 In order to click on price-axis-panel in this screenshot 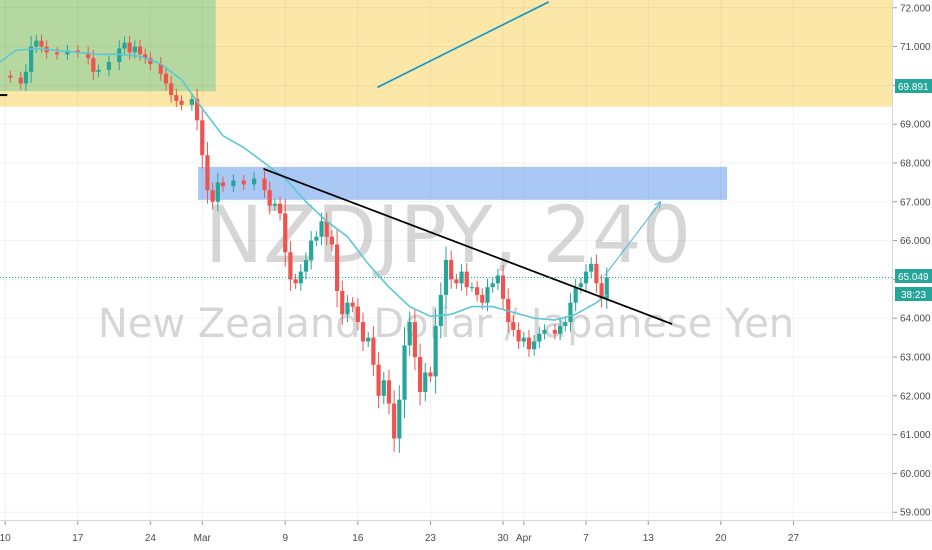, I will do `click(912, 260)`.